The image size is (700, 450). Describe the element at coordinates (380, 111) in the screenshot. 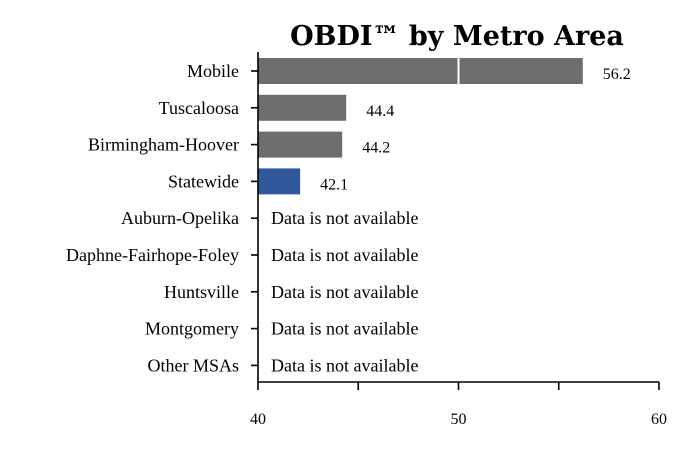

I see `value-label-tuscaloosa: 44.4` at that location.